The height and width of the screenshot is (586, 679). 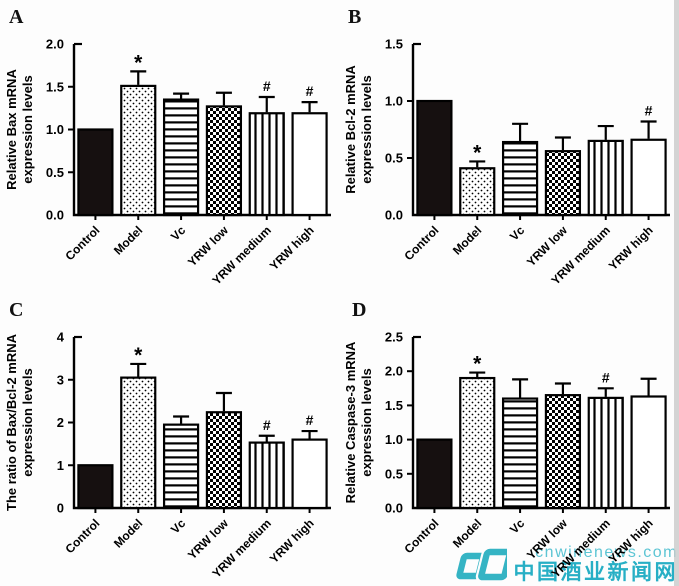 I want to click on watermark-text: cnwinenews.com 中国酒业新闻网, so click(x=596, y=564).